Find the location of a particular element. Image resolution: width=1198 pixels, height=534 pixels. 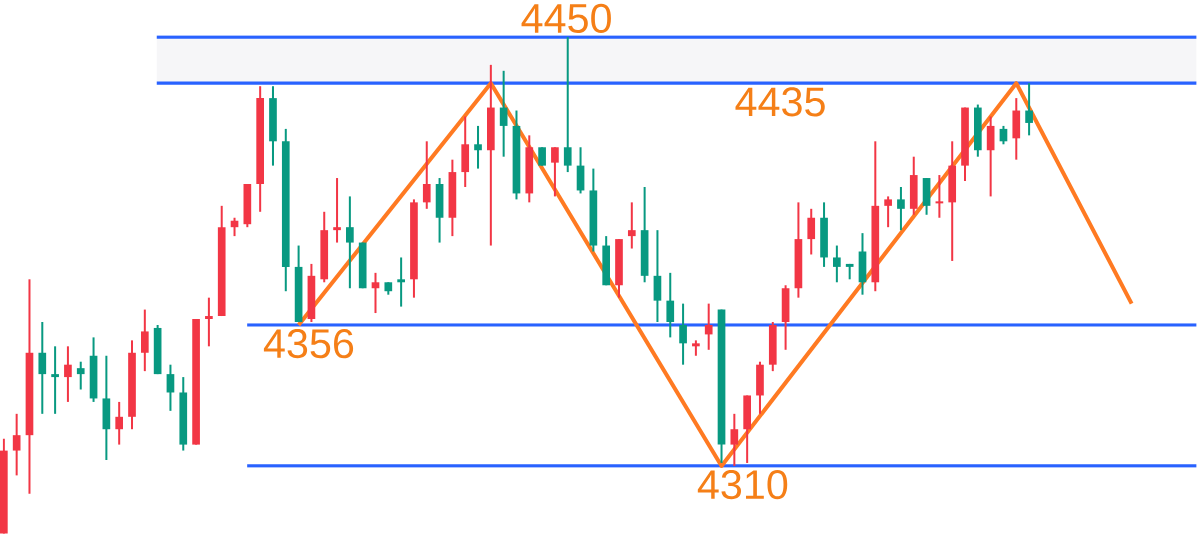

annotation: 4435 is located at coordinates (780, 102).